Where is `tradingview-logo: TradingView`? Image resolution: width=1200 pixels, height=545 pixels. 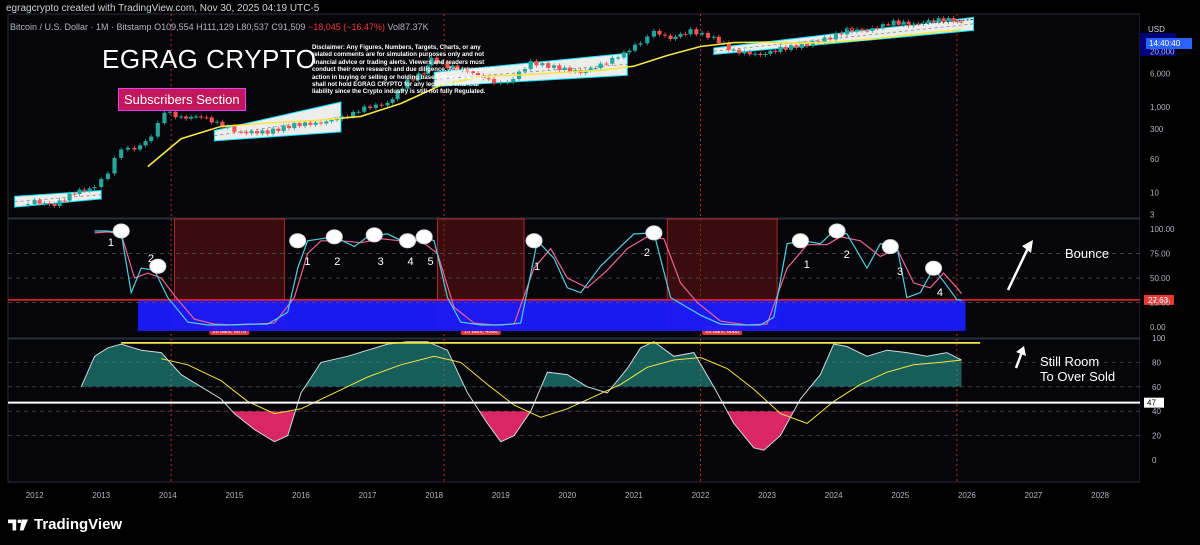
tradingview-logo: TradingView is located at coordinates (65, 524).